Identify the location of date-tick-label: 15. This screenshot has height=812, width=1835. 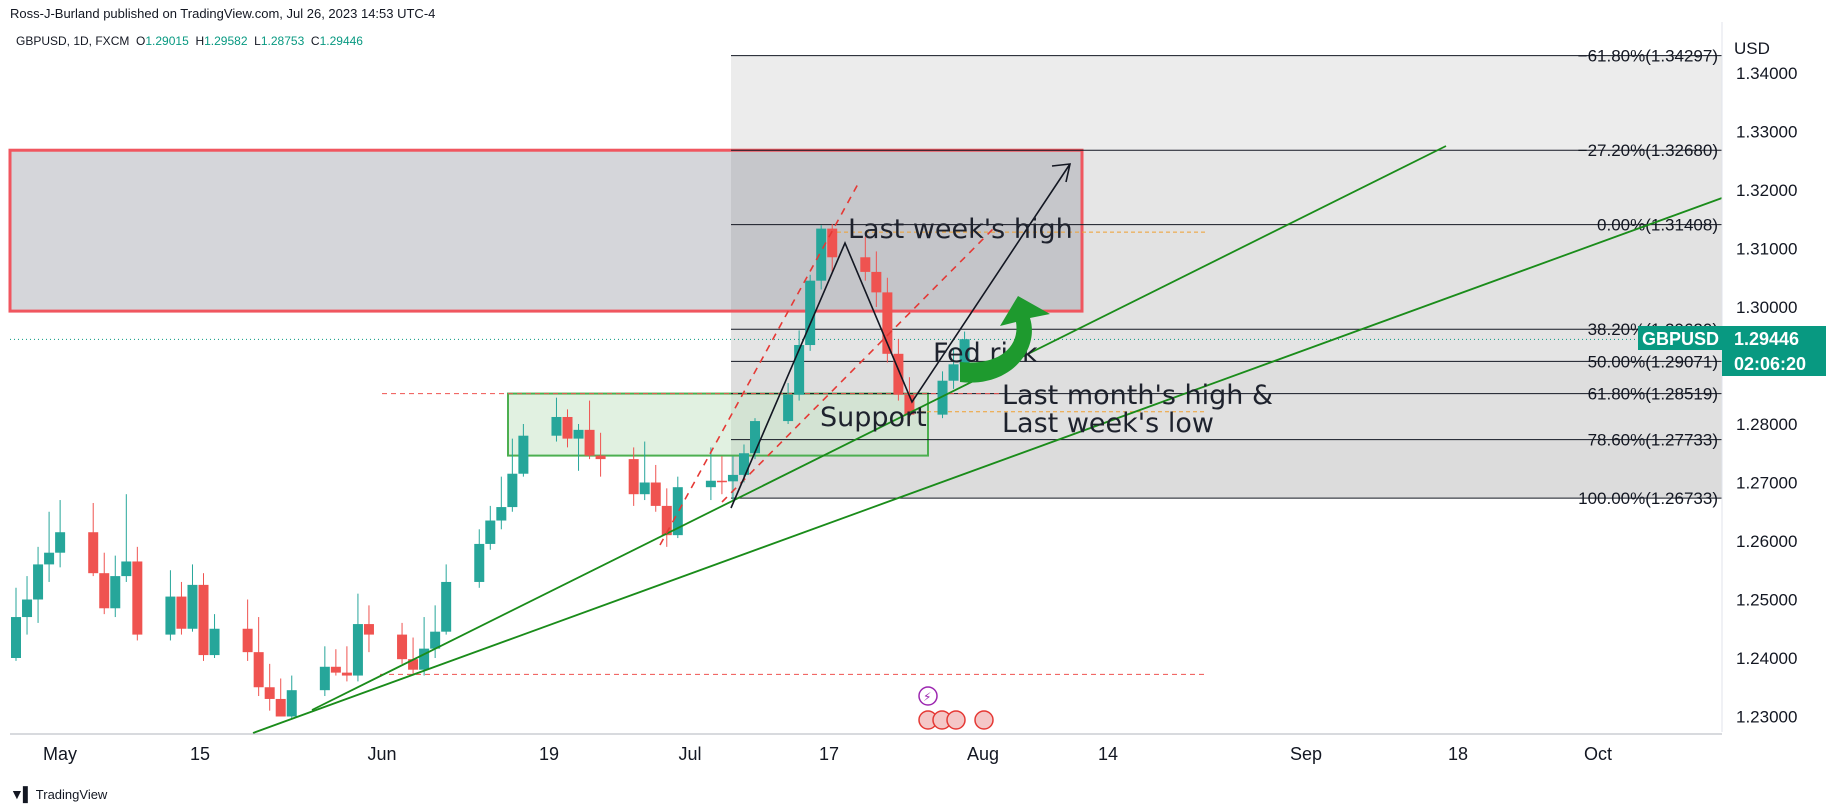
(200, 754).